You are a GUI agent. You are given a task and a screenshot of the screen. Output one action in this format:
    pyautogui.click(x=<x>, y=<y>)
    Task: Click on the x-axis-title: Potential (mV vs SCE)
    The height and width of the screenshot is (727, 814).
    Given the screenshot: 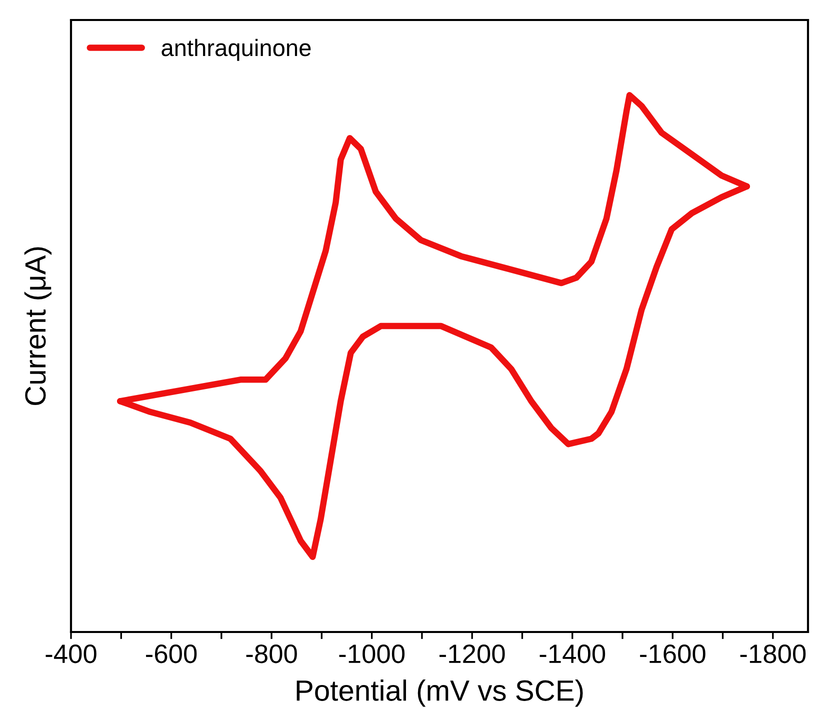 What is the action you would take?
    pyautogui.click(x=439, y=693)
    